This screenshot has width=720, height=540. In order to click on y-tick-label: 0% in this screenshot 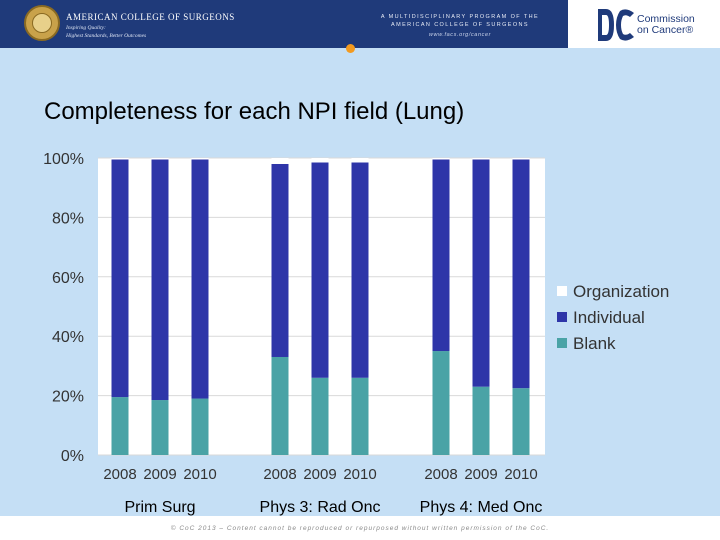, I will do `click(72, 456)`.